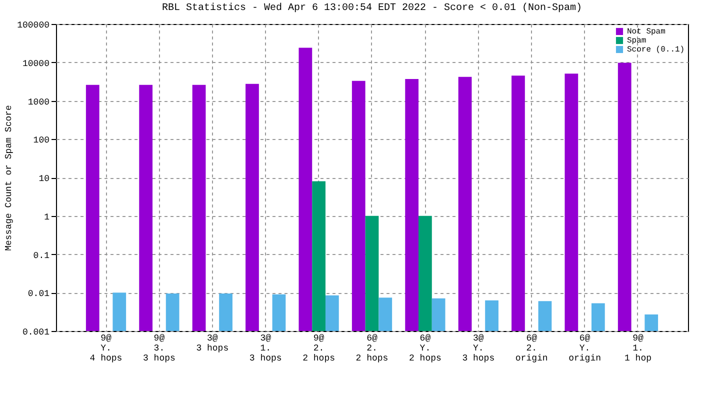  What do you see at coordinates (39, 102) in the screenshot?
I see `y-tick-label: 1000` at bounding box center [39, 102].